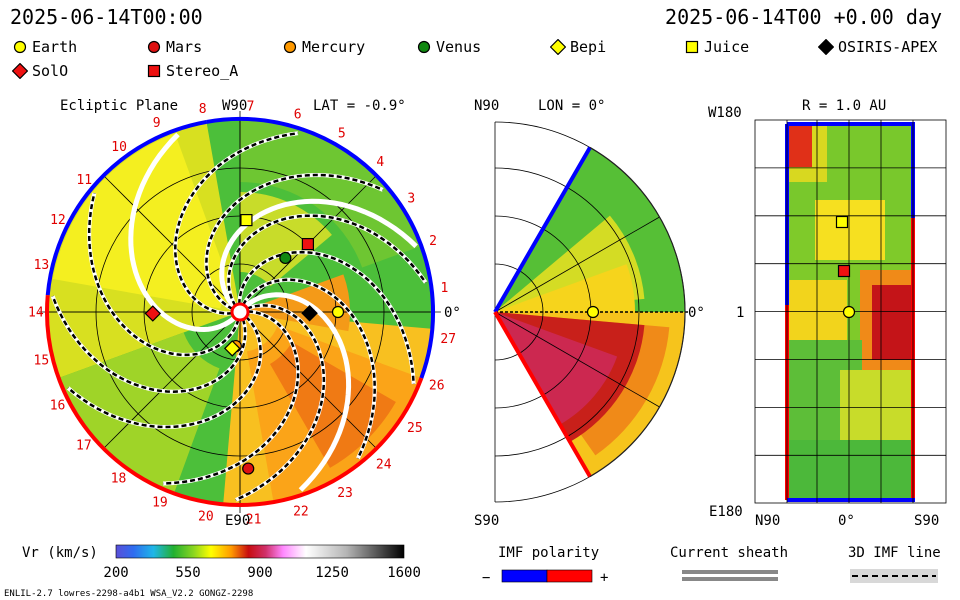 This screenshot has height=600, width=960. I want to click on osiris-diamond-icon, so click(826, 47).